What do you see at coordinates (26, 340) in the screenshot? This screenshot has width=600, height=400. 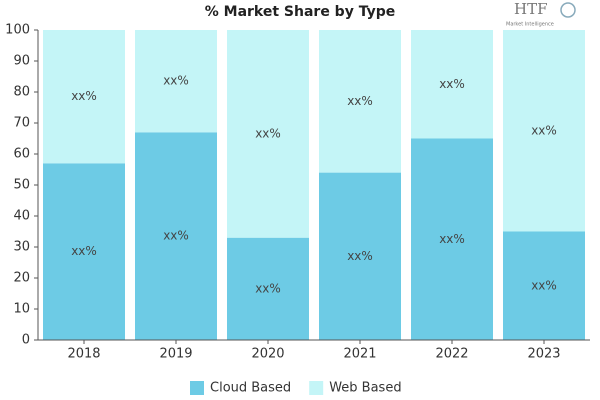 I see `y-tick-label: 0` at bounding box center [26, 340].